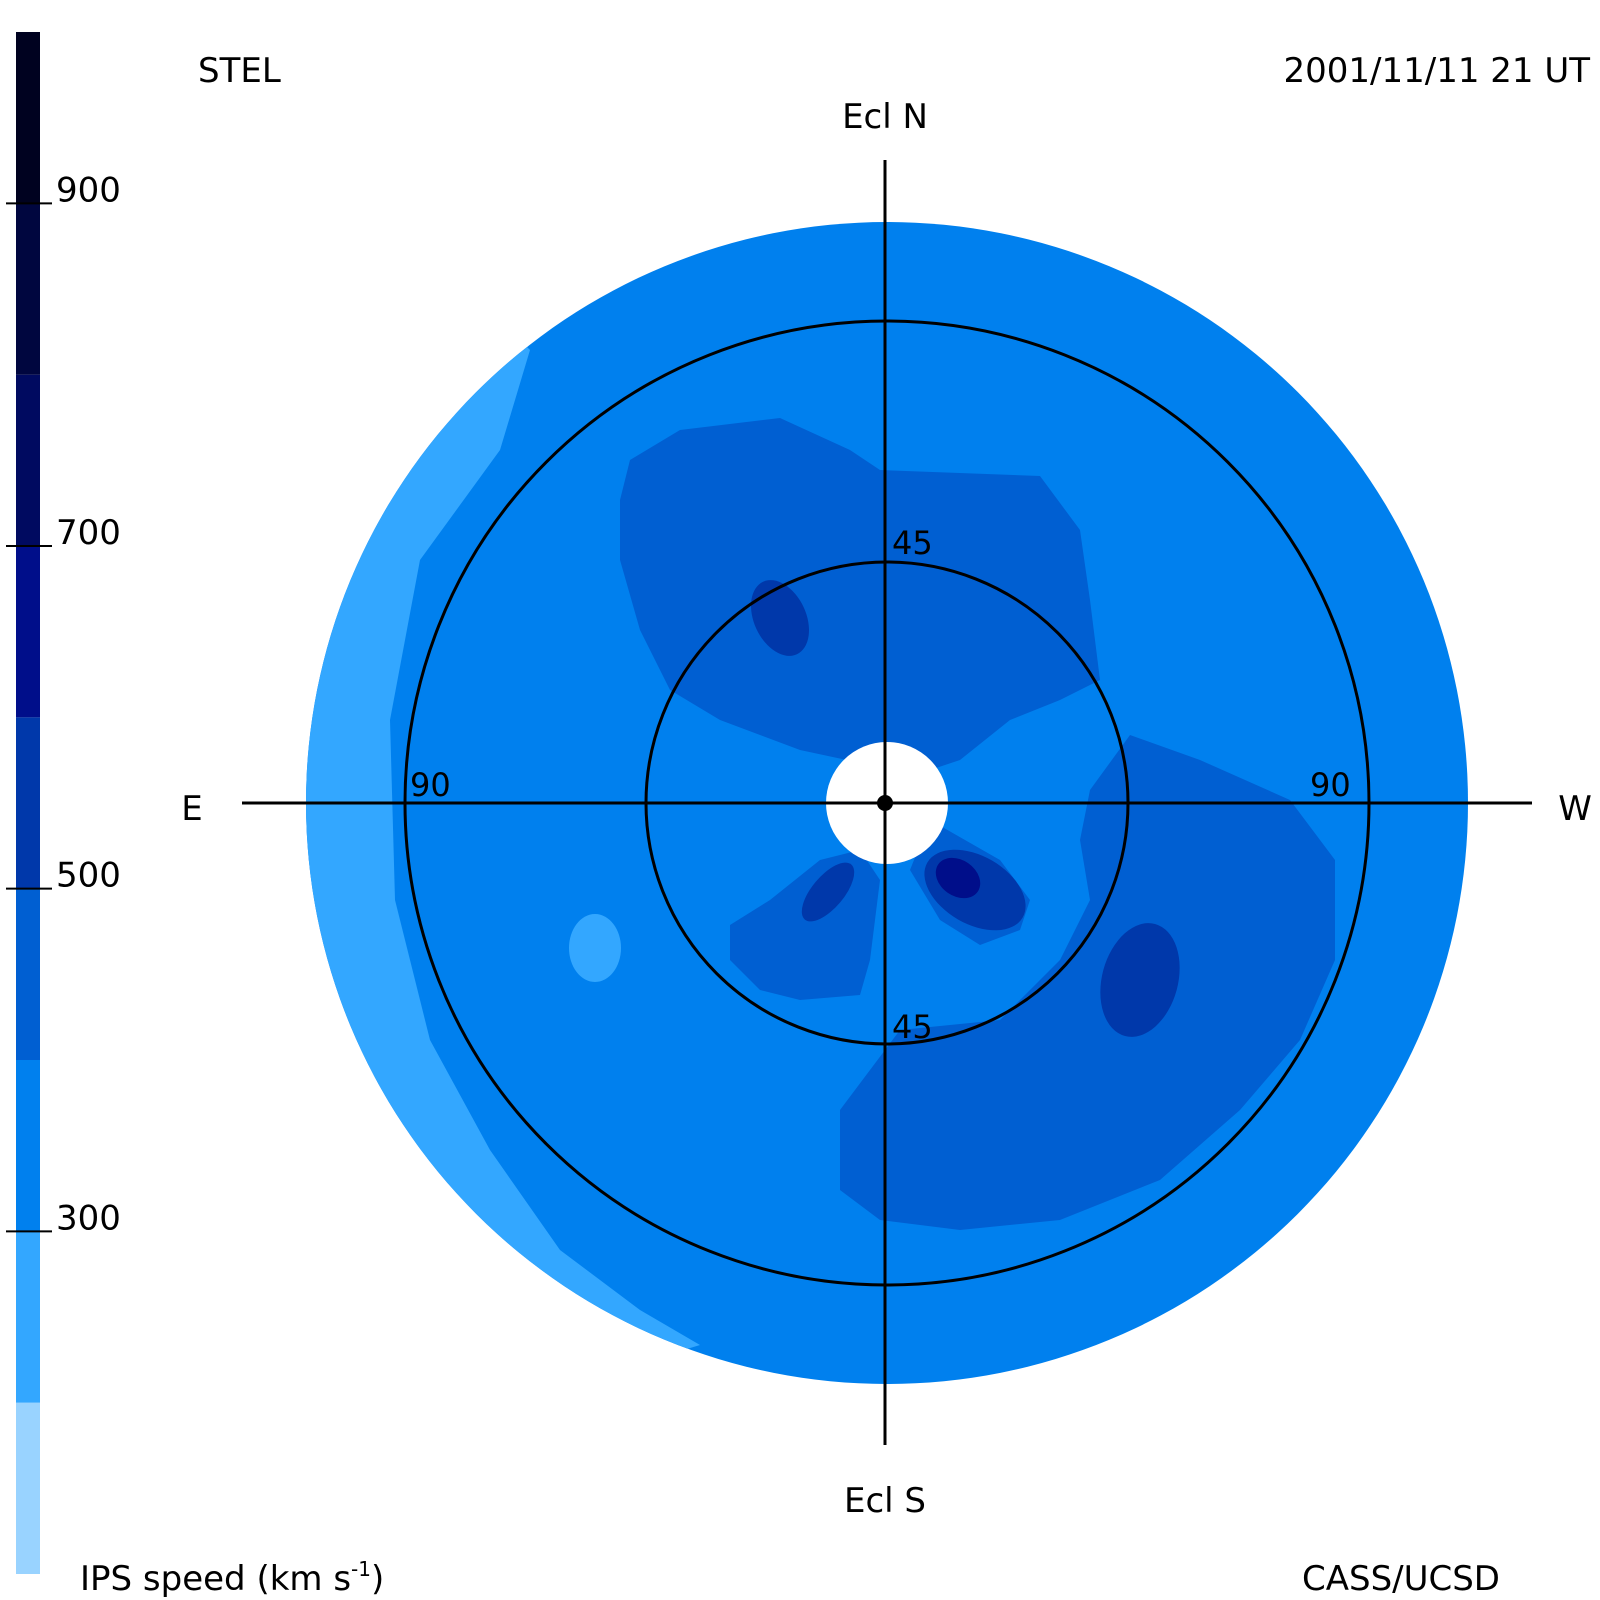 This screenshot has width=1600, height=1600. I want to click on colorbar-tick-label: 900, so click(88, 190).